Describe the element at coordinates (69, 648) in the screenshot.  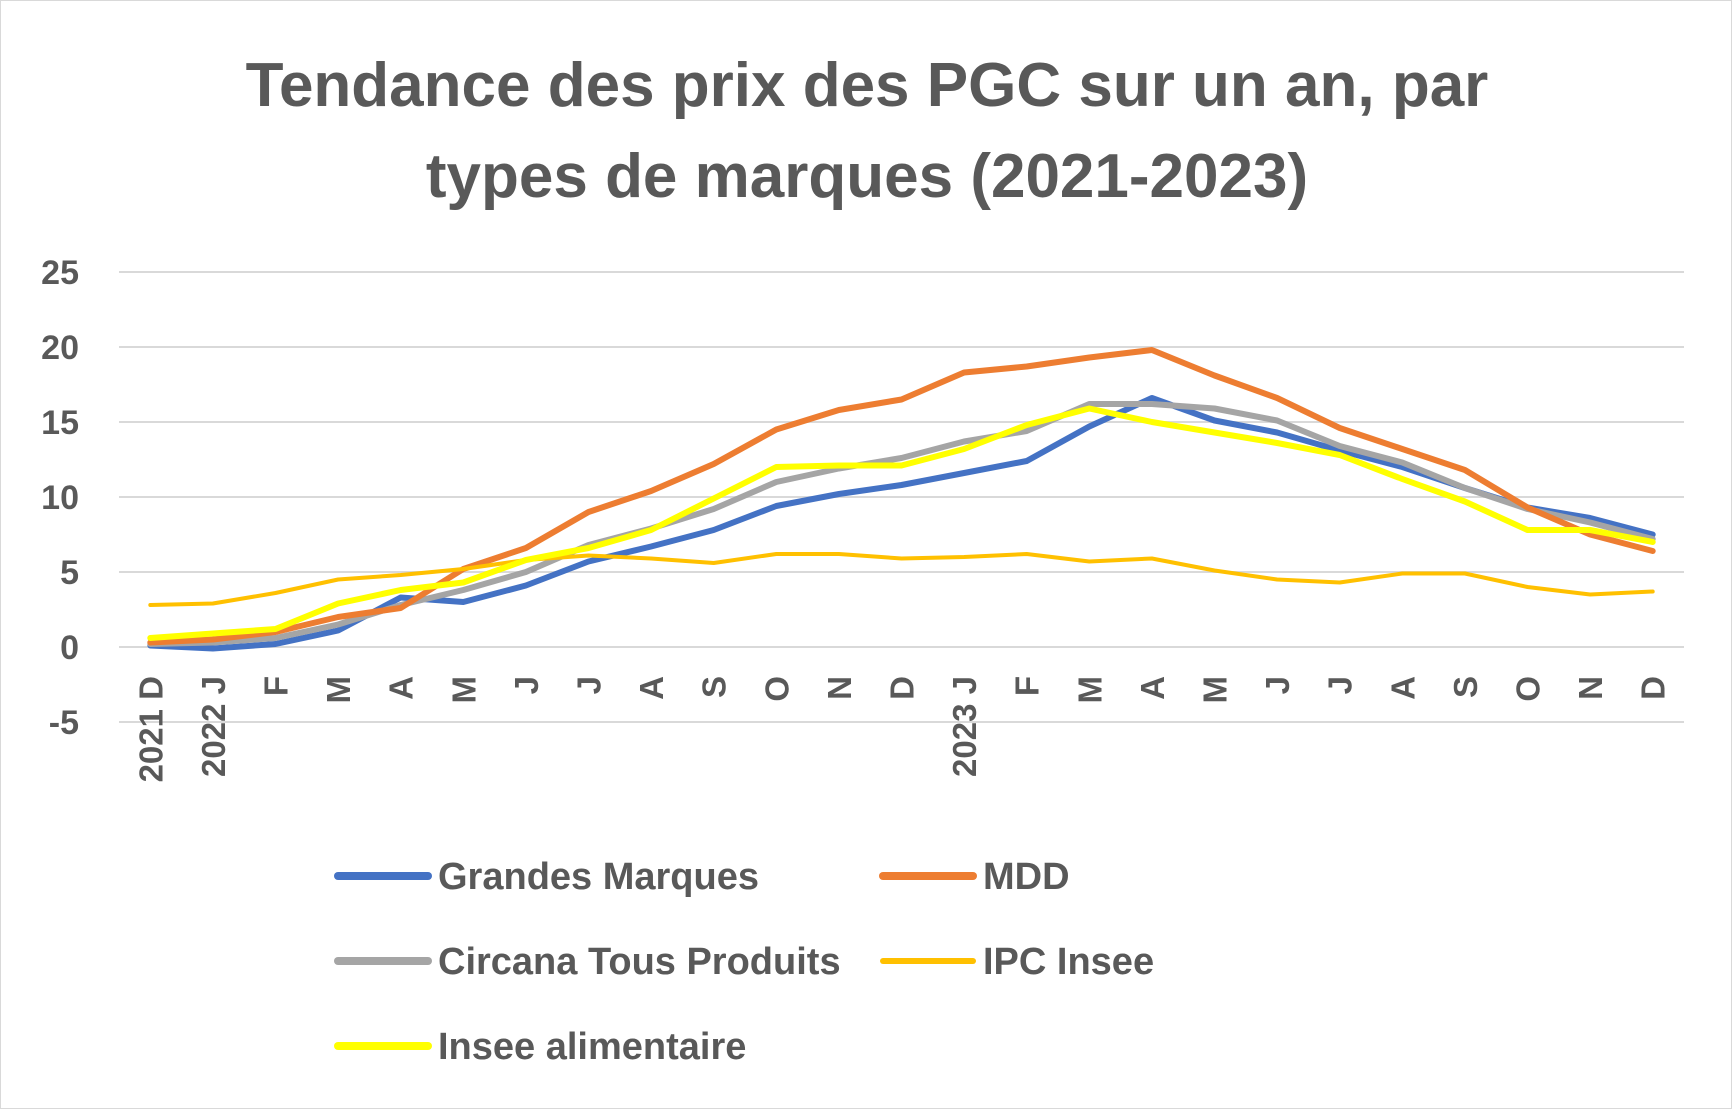
I see `y-tick-label: 0` at that location.